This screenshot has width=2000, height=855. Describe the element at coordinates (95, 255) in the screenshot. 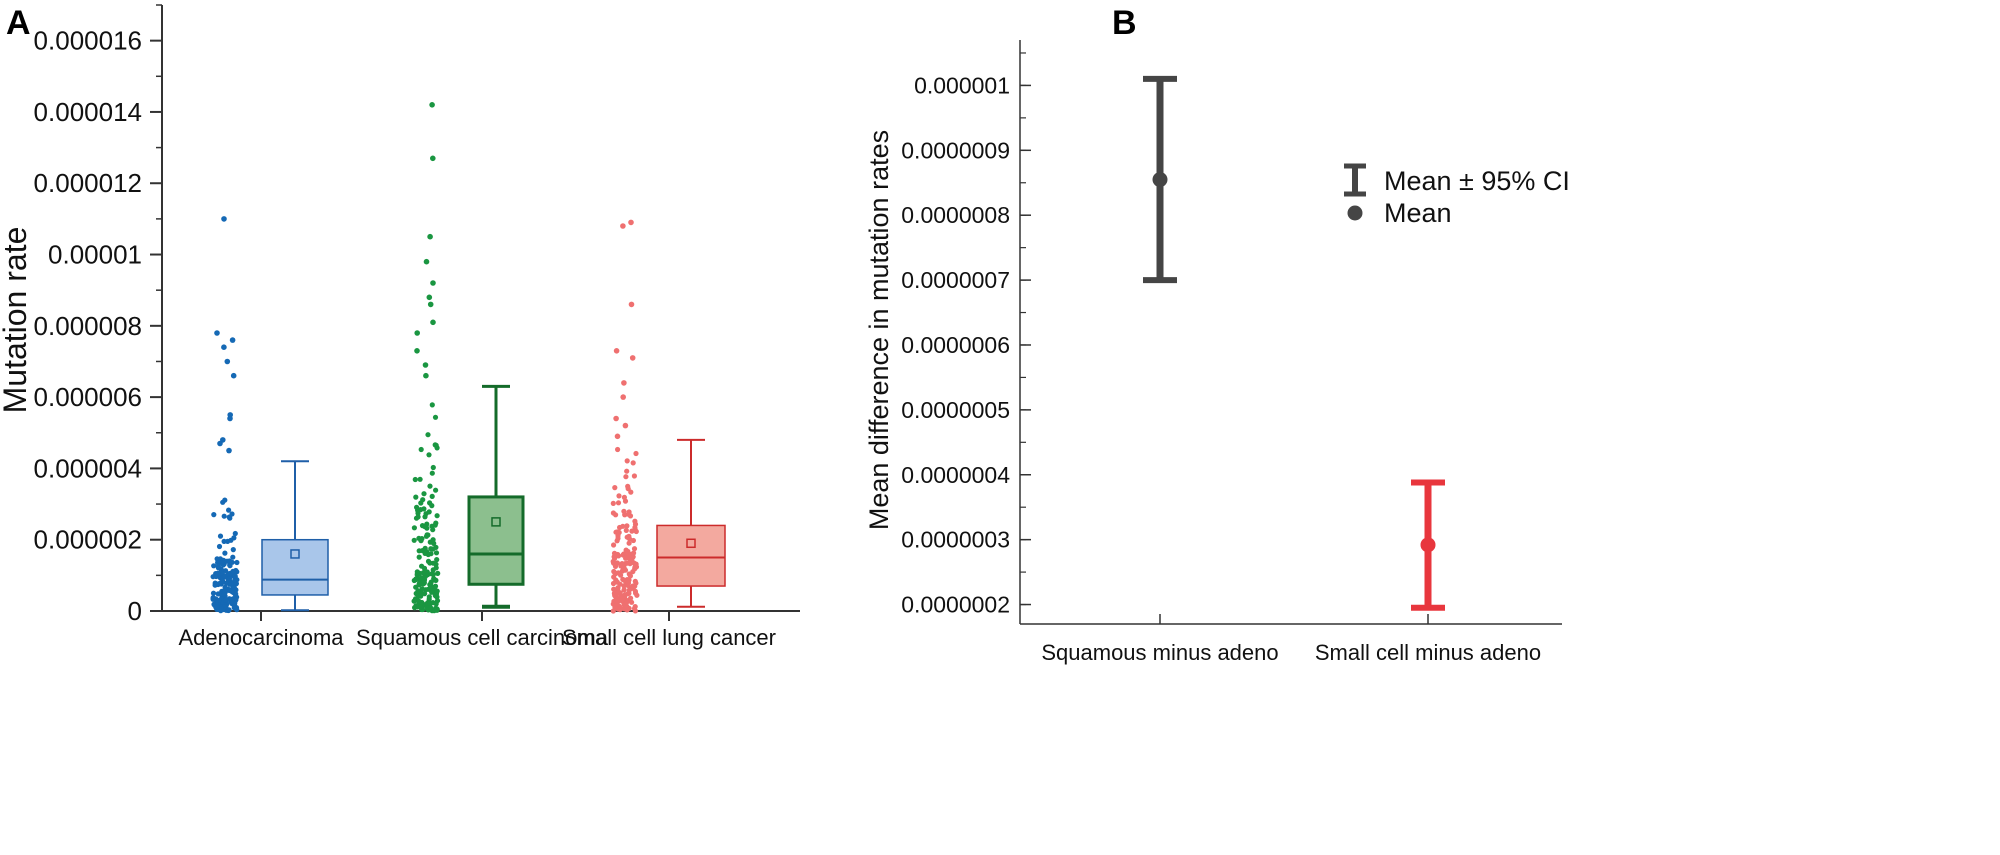

I see `y-tick-label-a: 0.00001` at that location.